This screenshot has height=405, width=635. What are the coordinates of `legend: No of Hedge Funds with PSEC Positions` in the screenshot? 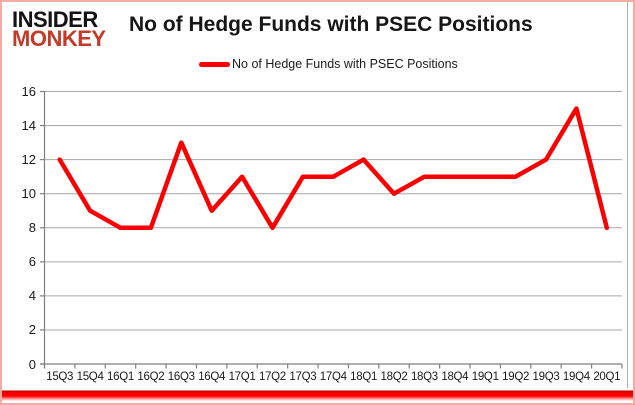 It's located at (328, 64).